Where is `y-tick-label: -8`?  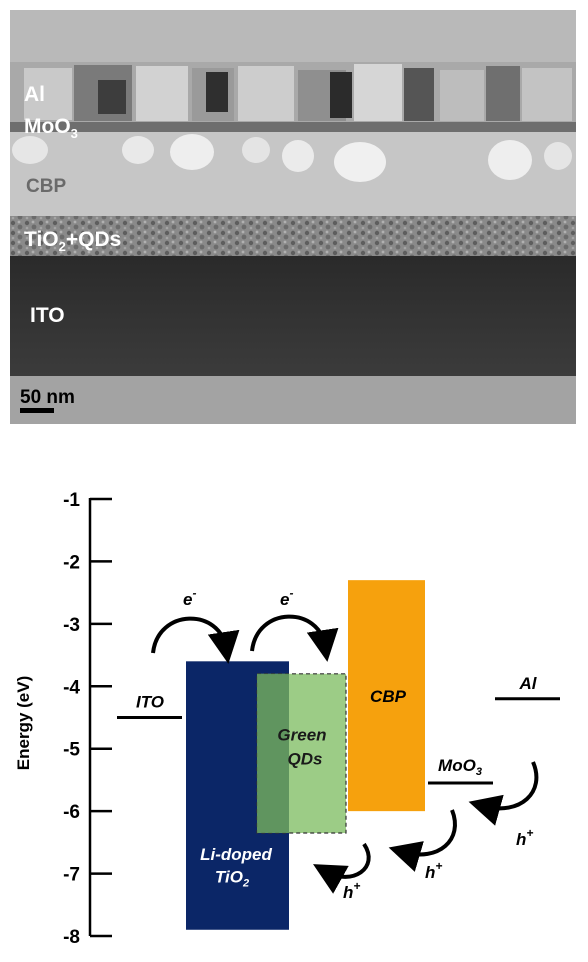
y-tick-label: -8 is located at coordinates (71, 937).